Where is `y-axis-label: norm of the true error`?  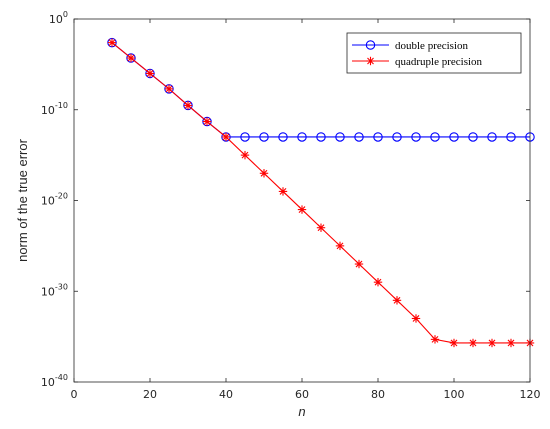 y-axis-label: norm of the true error is located at coordinates (22, 199).